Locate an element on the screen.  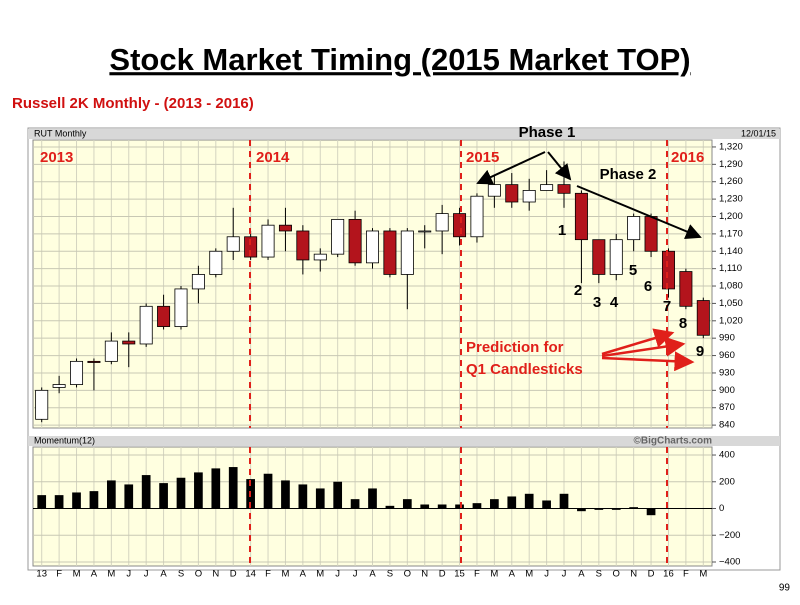
prediction-label: Prediction for is located at coordinates (515, 347).